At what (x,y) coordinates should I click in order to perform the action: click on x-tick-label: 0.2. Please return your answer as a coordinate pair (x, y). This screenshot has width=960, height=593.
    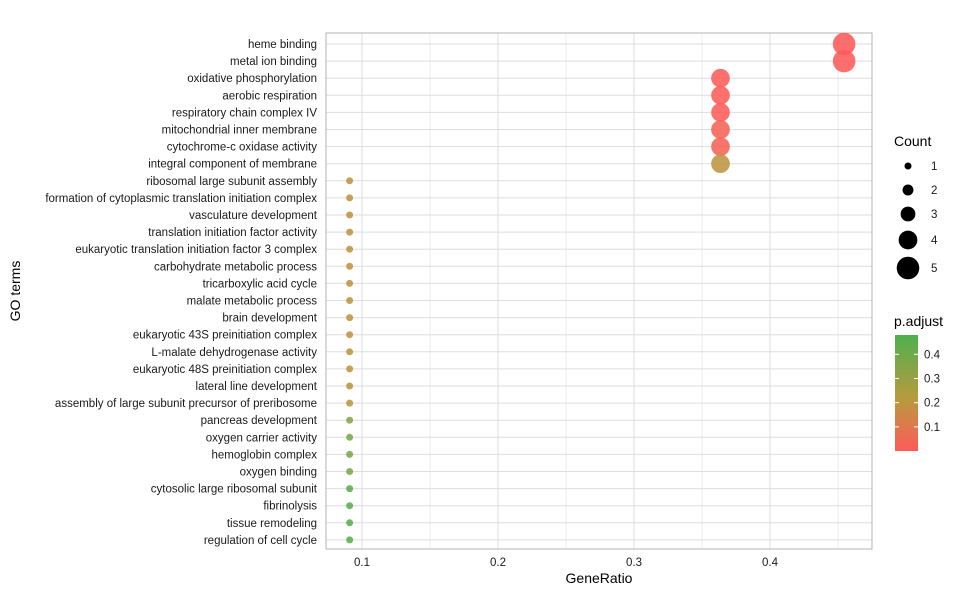
    Looking at the image, I should click on (498, 563).